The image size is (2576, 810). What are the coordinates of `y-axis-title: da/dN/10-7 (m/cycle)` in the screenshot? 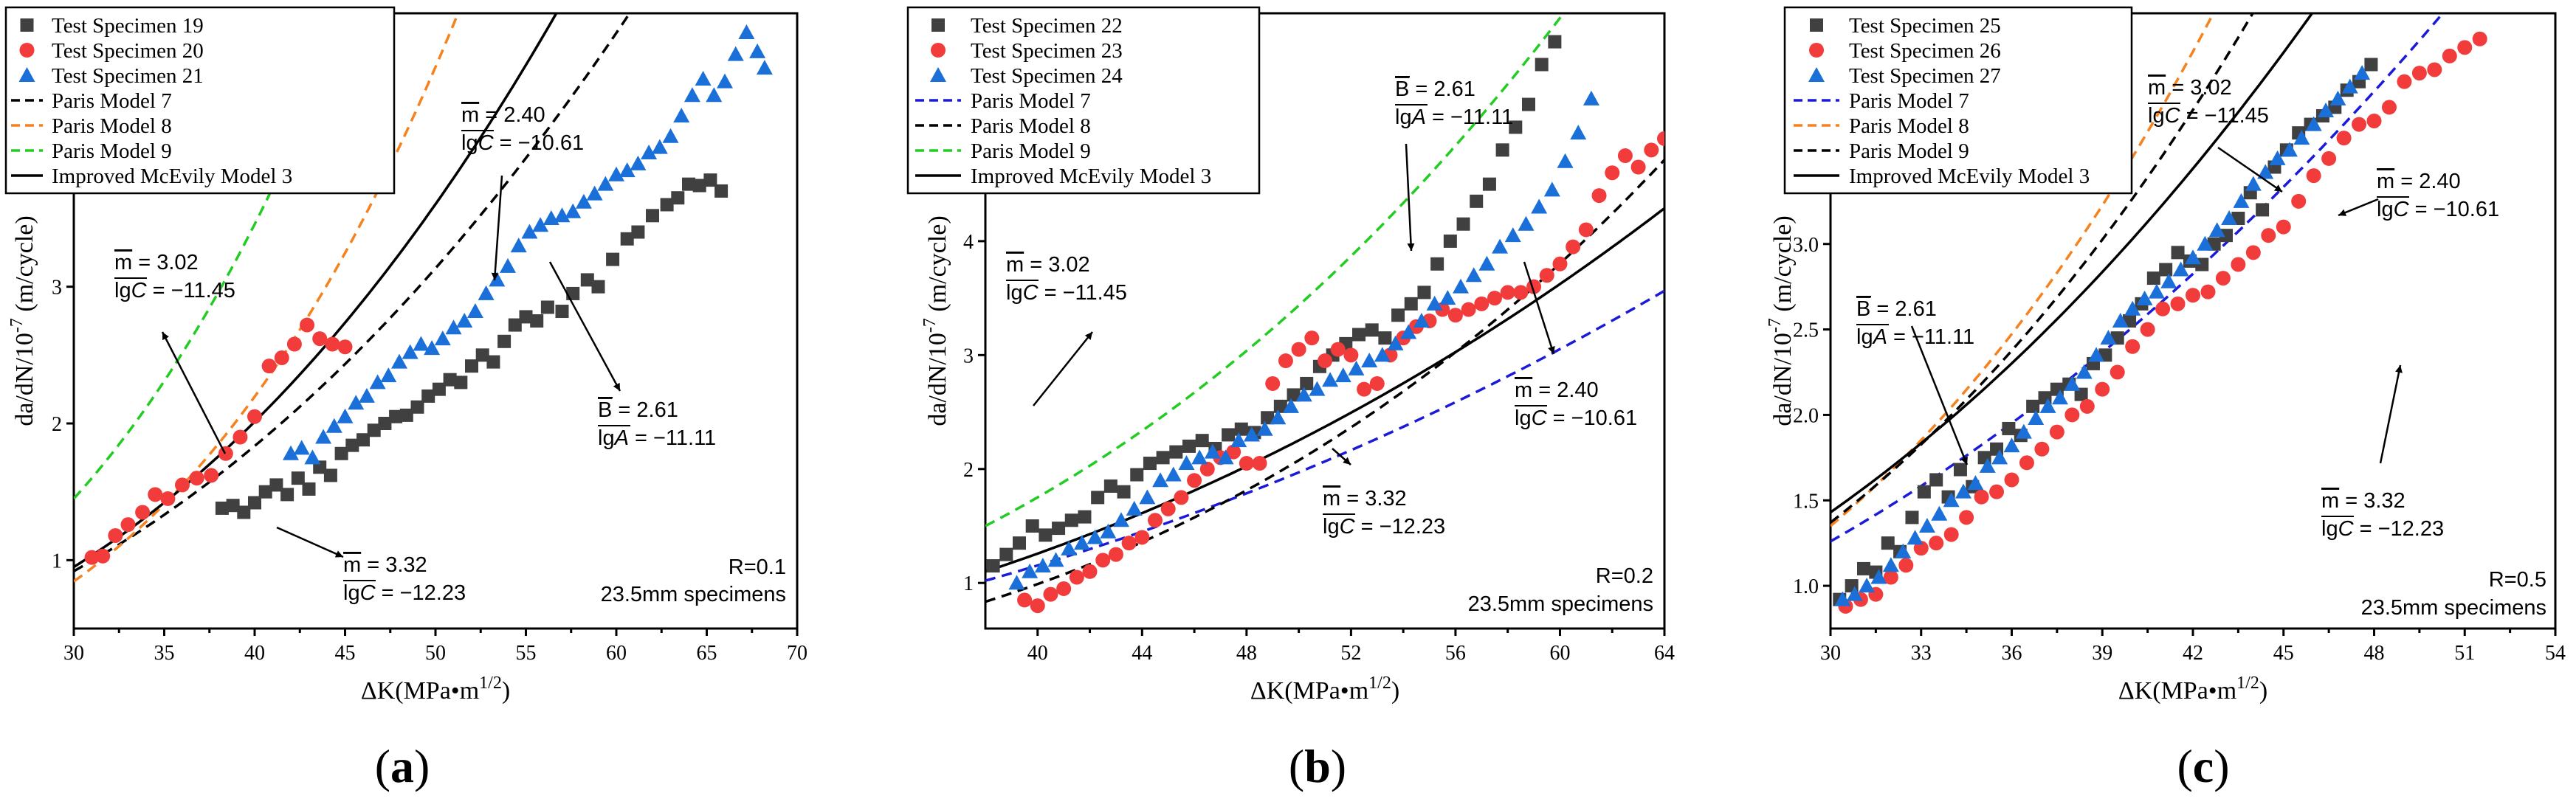 It's located at (936, 321).